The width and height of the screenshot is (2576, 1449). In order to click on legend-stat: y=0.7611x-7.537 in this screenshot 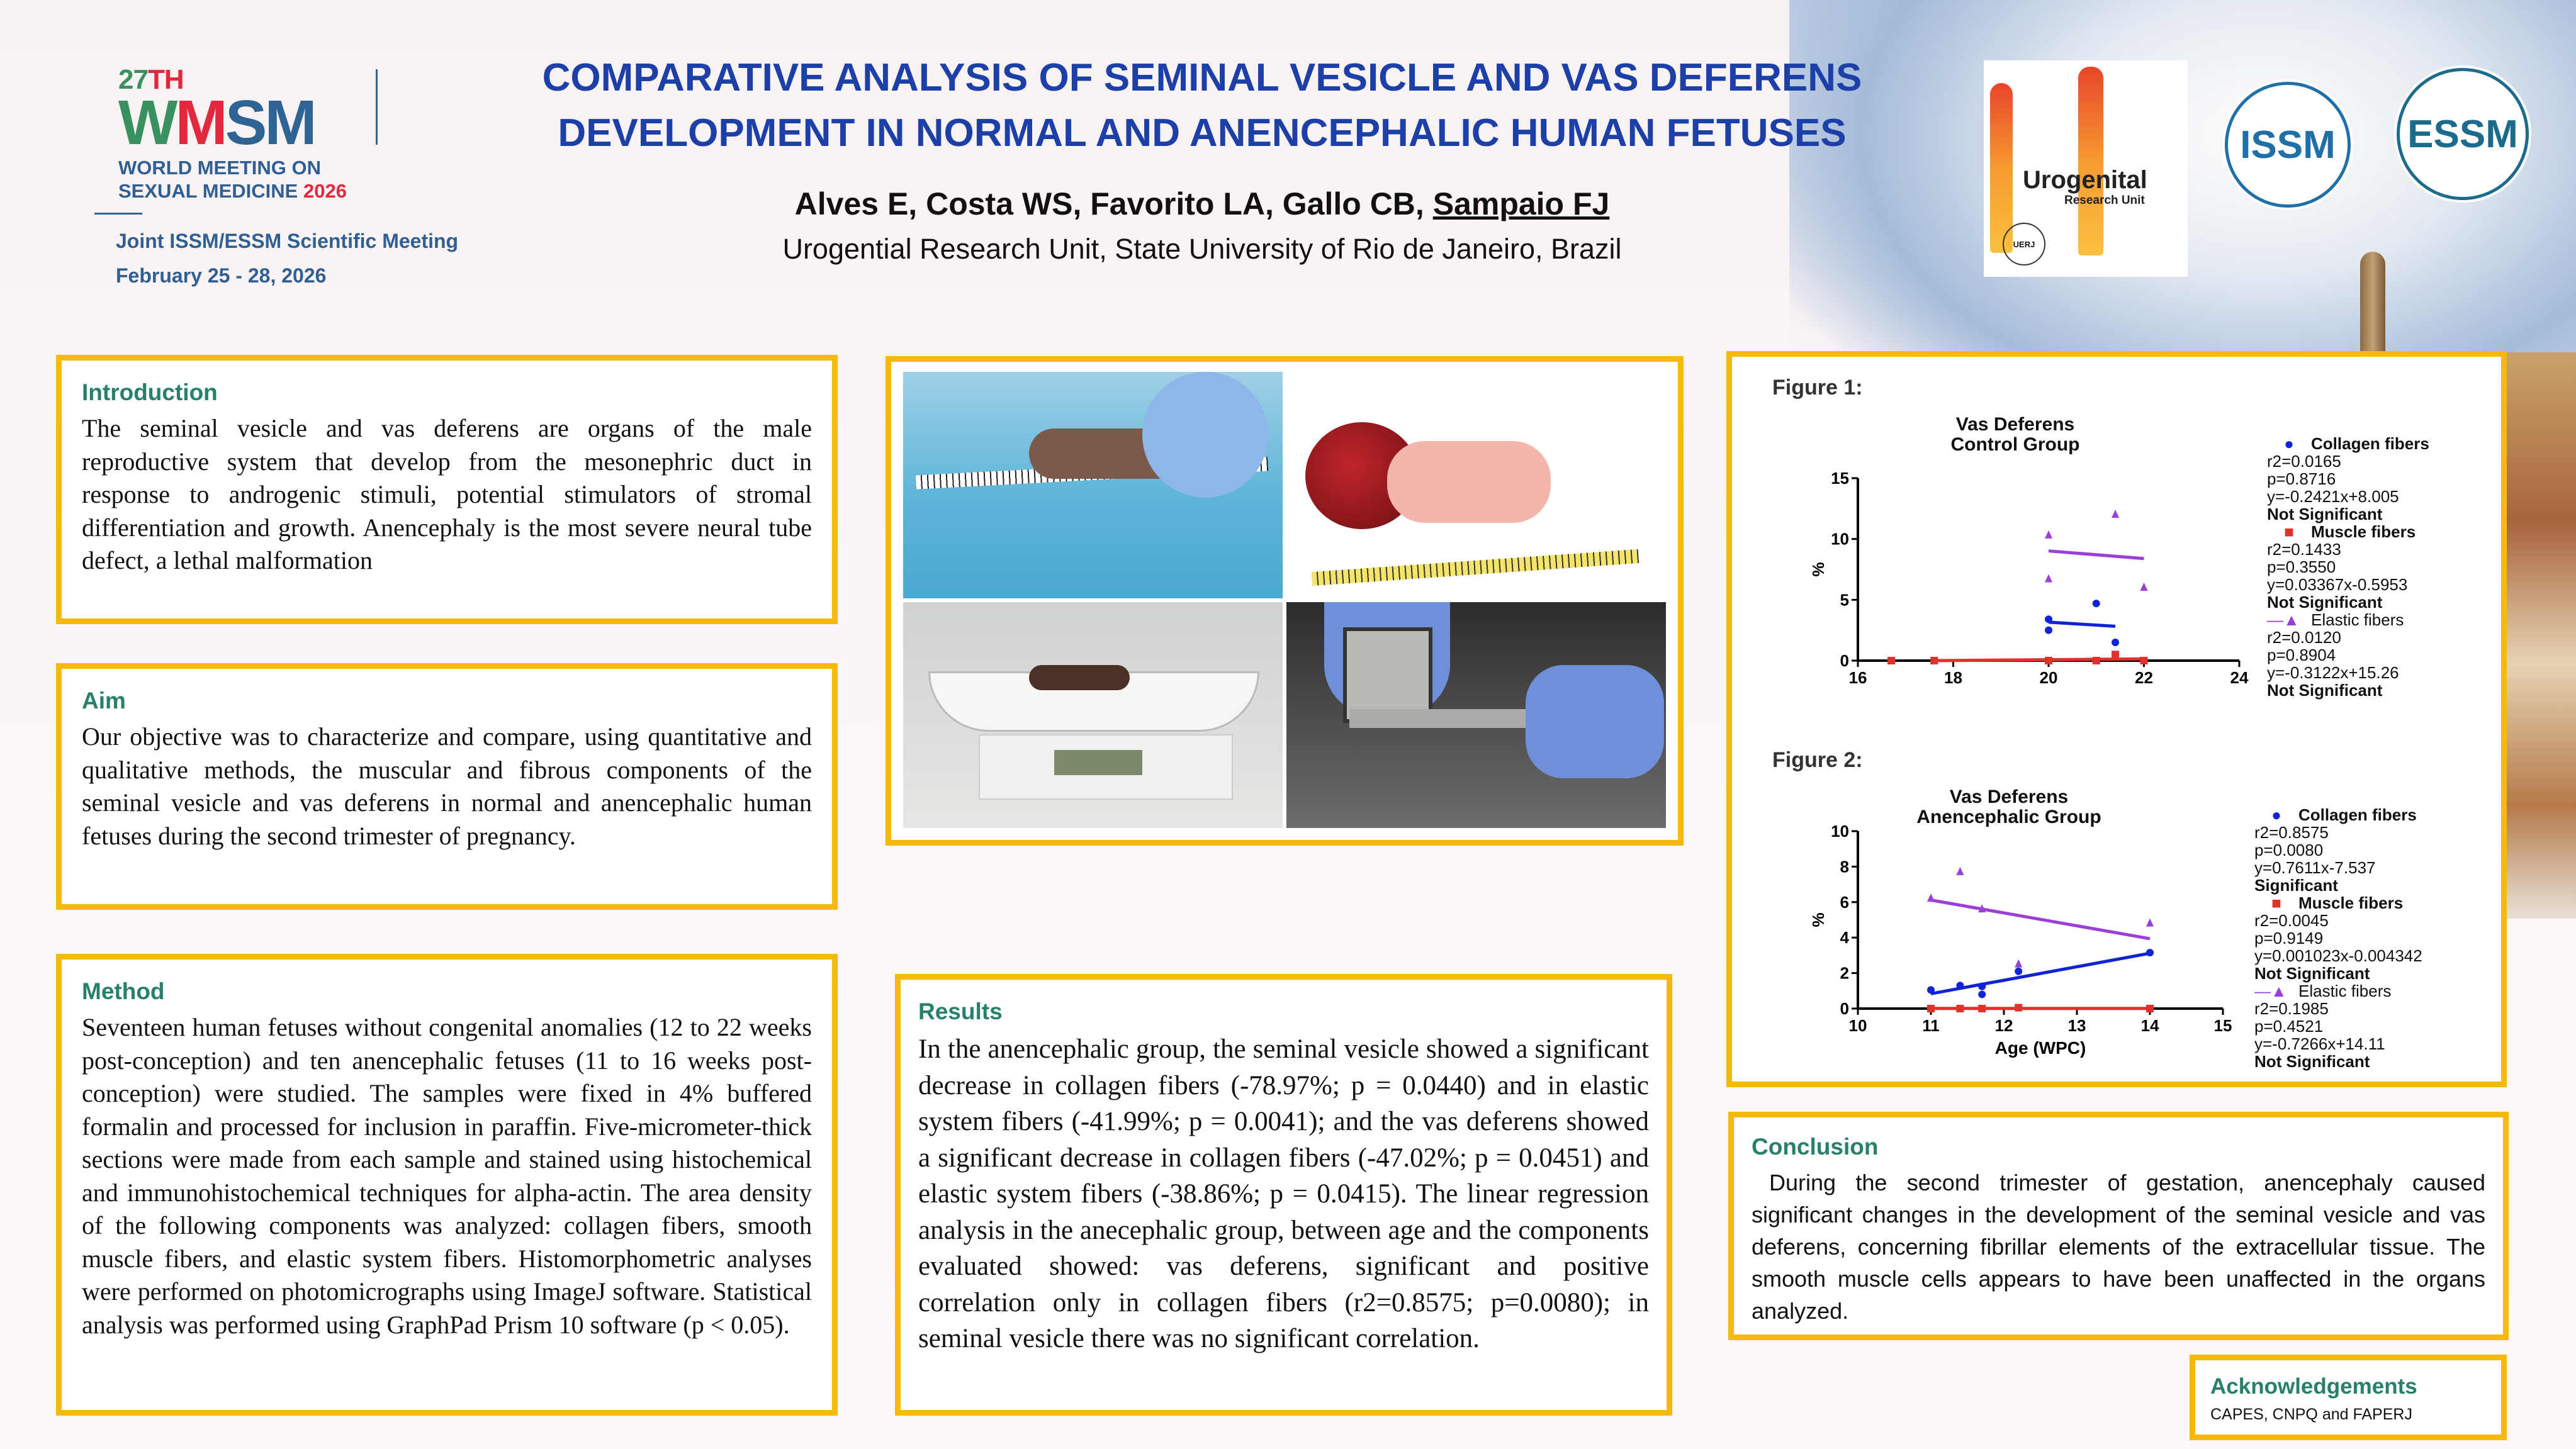, I will do `click(2315, 867)`.